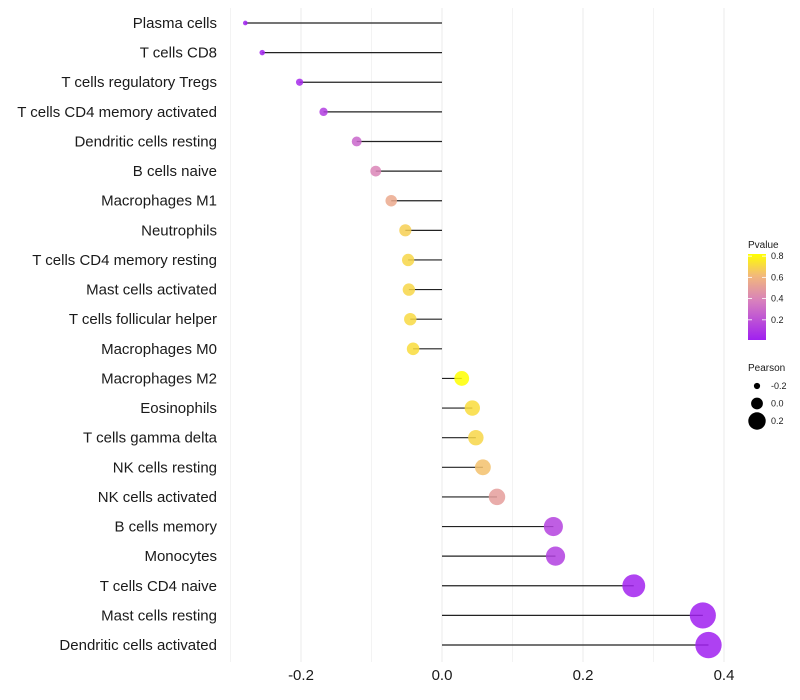  I want to click on y-axis-label: T cells CD4 memory activated, so click(117, 112).